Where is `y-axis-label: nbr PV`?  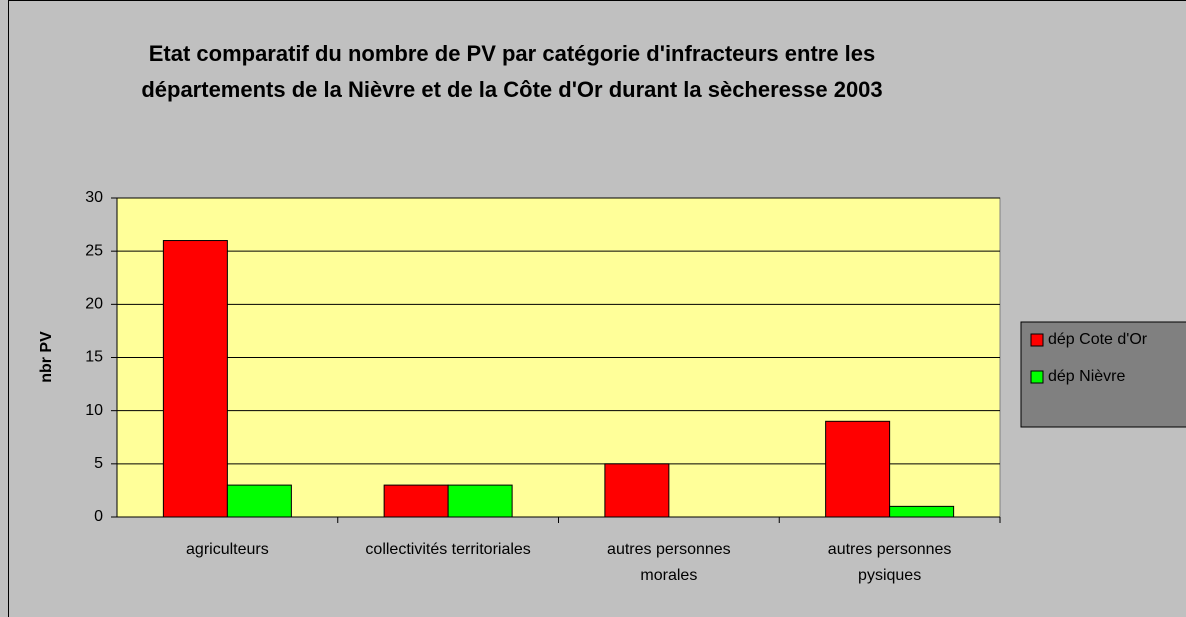
y-axis-label: nbr PV is located at coordinates (46, 357).